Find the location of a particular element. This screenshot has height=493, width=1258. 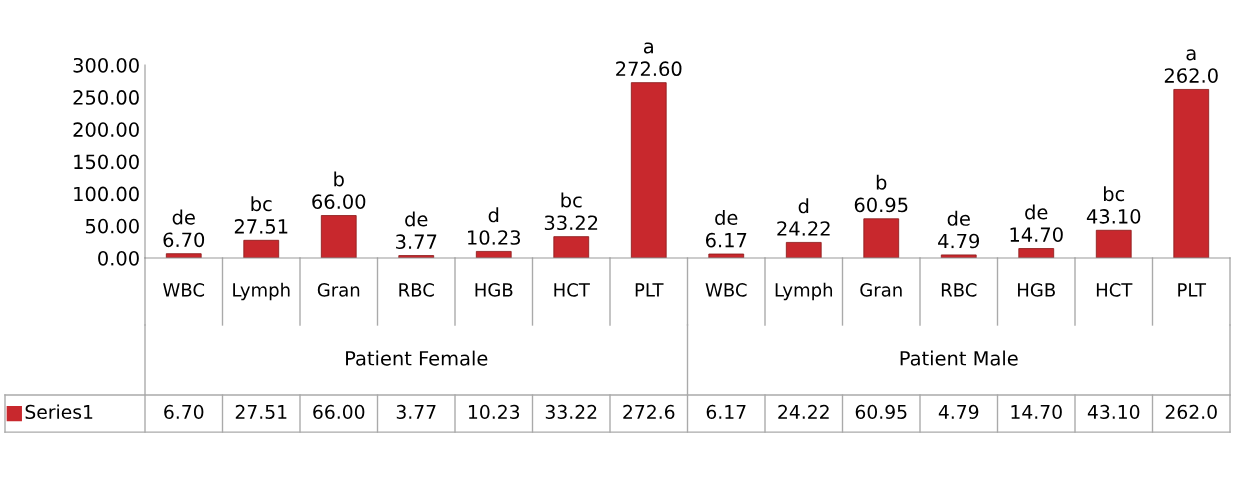

text: 27.51 is located at coordinates (261, 411).